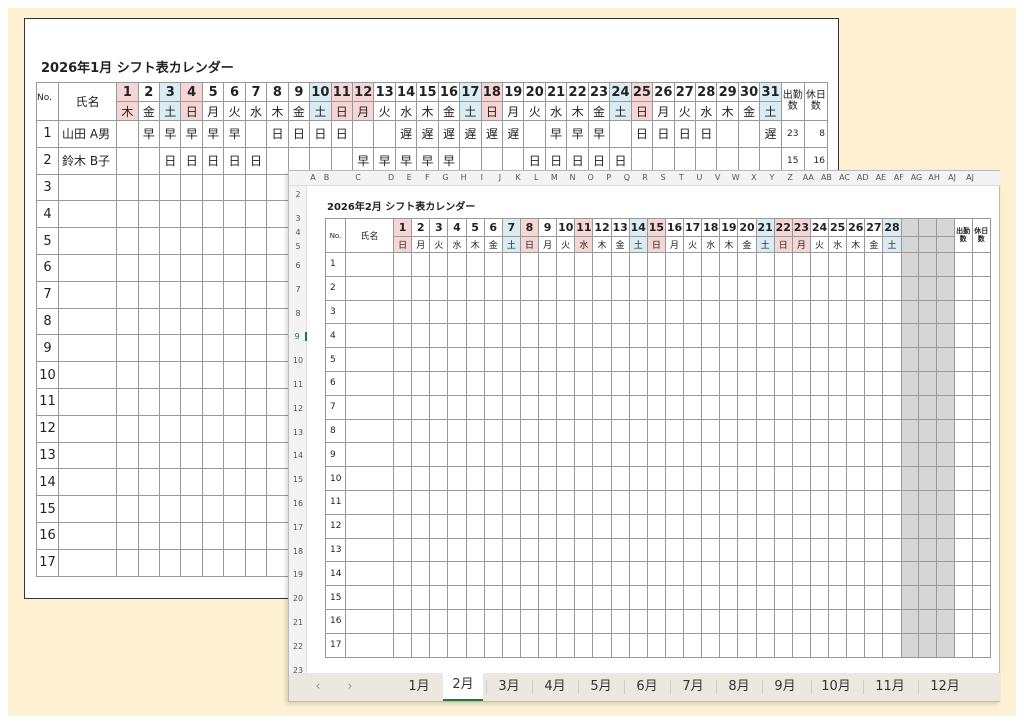 This screenshot has height=724, width=1024. What do you see at coordinates (298, 408) in the screenshot?
I see `row-number-header: 12` at bounding box center [298, 408].